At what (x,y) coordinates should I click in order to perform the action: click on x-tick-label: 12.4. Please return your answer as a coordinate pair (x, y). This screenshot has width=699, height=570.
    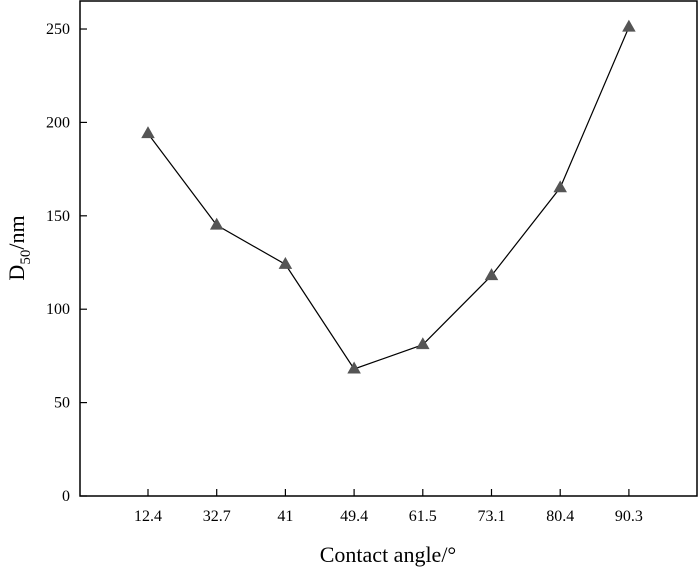
    Looking at the image, I should click on (148, 516).